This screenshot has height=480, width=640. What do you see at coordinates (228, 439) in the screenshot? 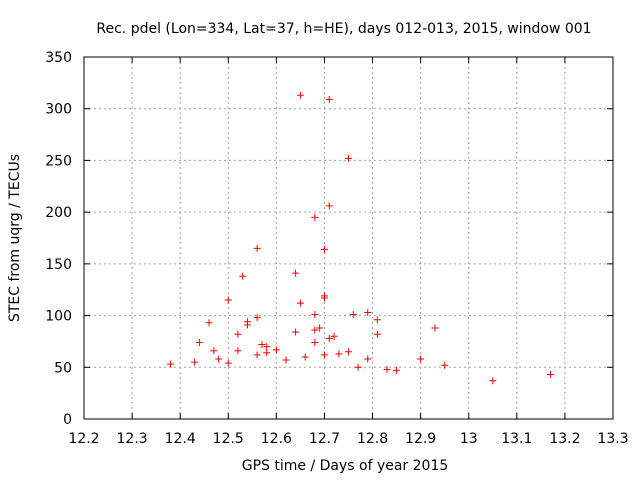
I see `x-tick-label: 12.5` at bounding box center [228, 439].